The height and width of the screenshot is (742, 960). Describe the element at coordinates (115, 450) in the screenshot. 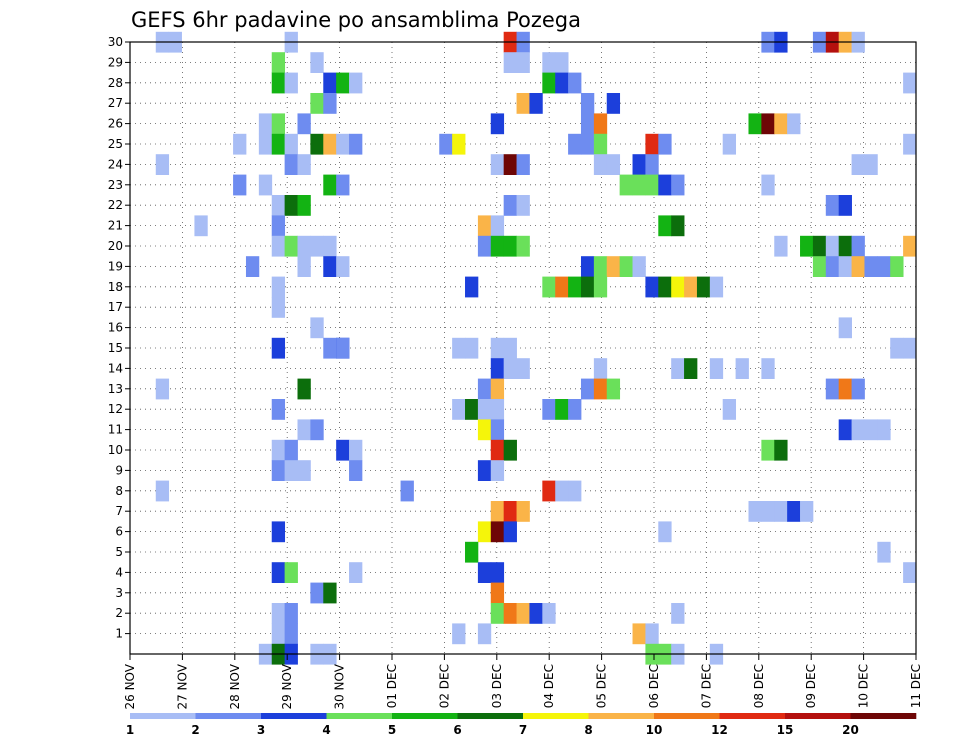

I see `y-tick-label: 10` at that location.